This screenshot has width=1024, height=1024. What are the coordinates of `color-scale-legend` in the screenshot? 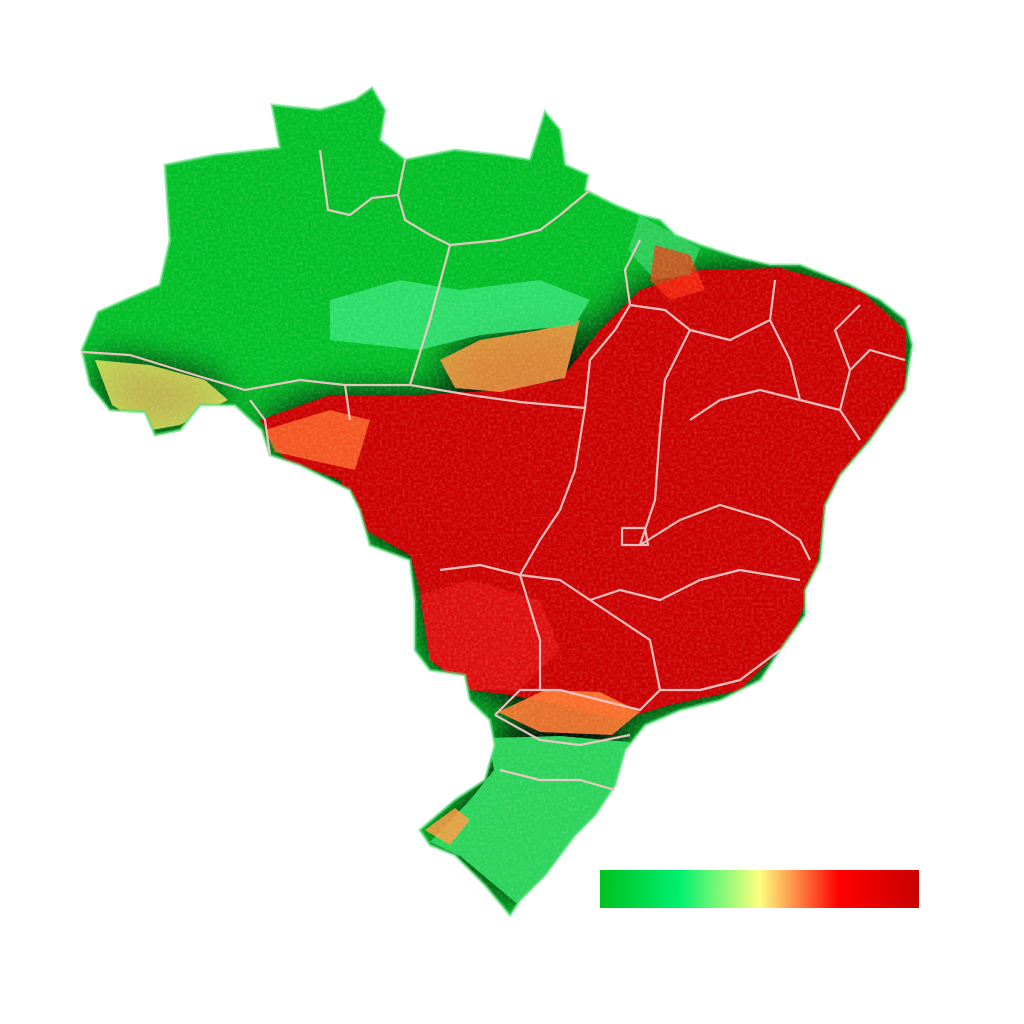 It's located at (759, 889).